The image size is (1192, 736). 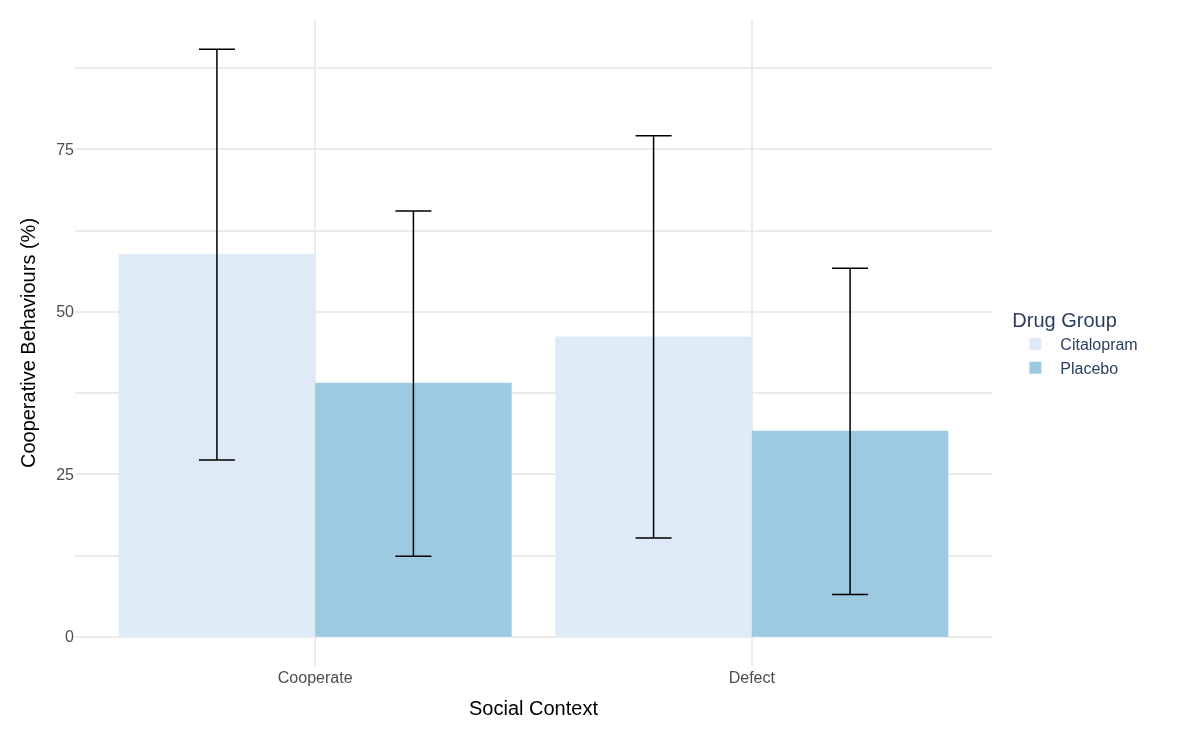 What do you see at coordinates (534, 707) in the screenshot?
I see `x-axis-title: Social Context` at bounding box center [534, 707].